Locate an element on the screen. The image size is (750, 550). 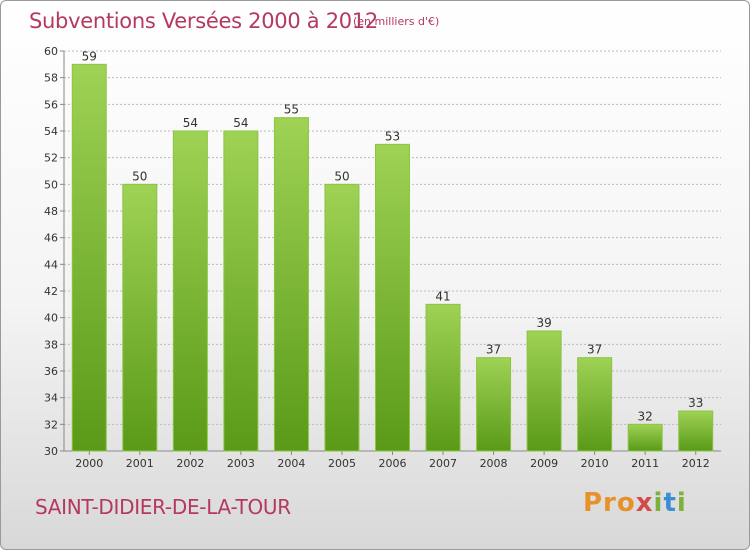
value-label-2003: 54 is located at coordinates (240, 123).